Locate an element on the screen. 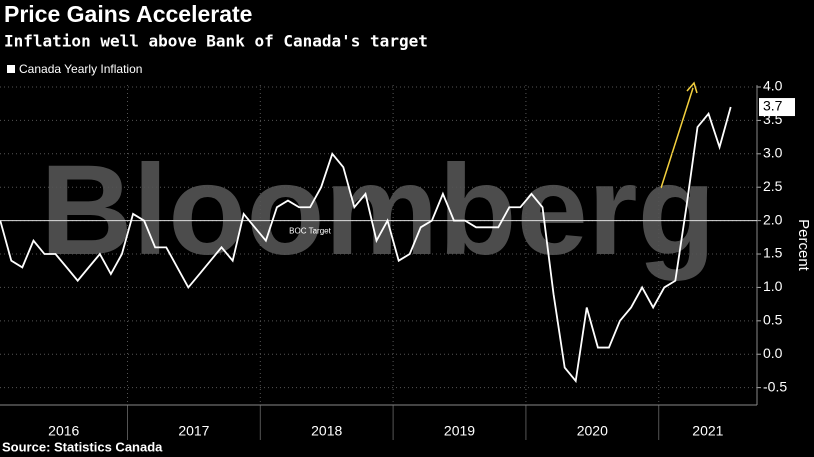 Image resolution: width=814 pixels, height=457 pixels. y-tick-label: 3.0 is located at coordinates (773, 153).